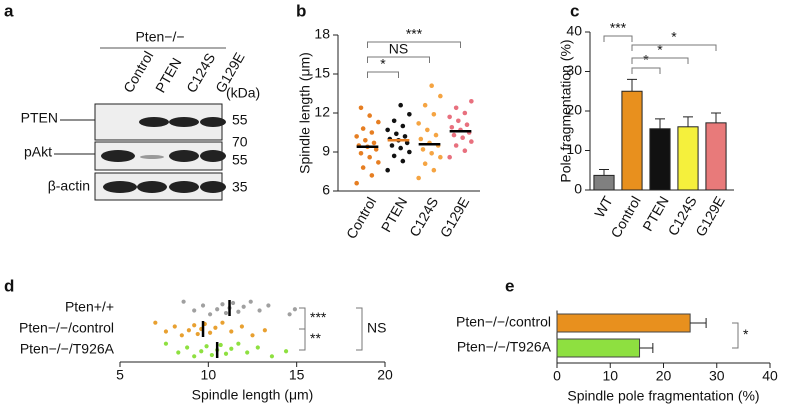 The height and width of the screenshot is (411, 786). Describe the element at coordinates (9, 285) in the screenshot. I see `panel-label: d` at that location.